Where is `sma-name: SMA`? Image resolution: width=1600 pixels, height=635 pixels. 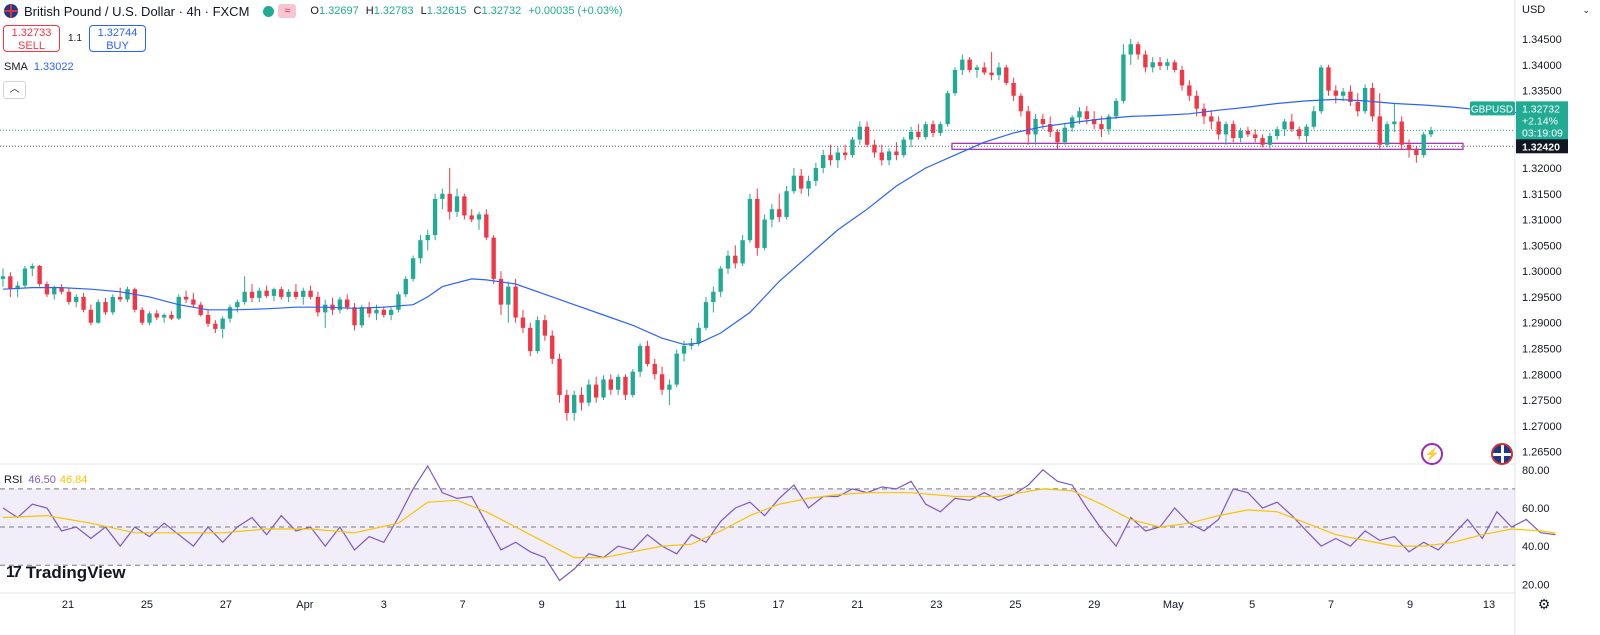 sma-name: SMA is located at coordinates (16, 67).